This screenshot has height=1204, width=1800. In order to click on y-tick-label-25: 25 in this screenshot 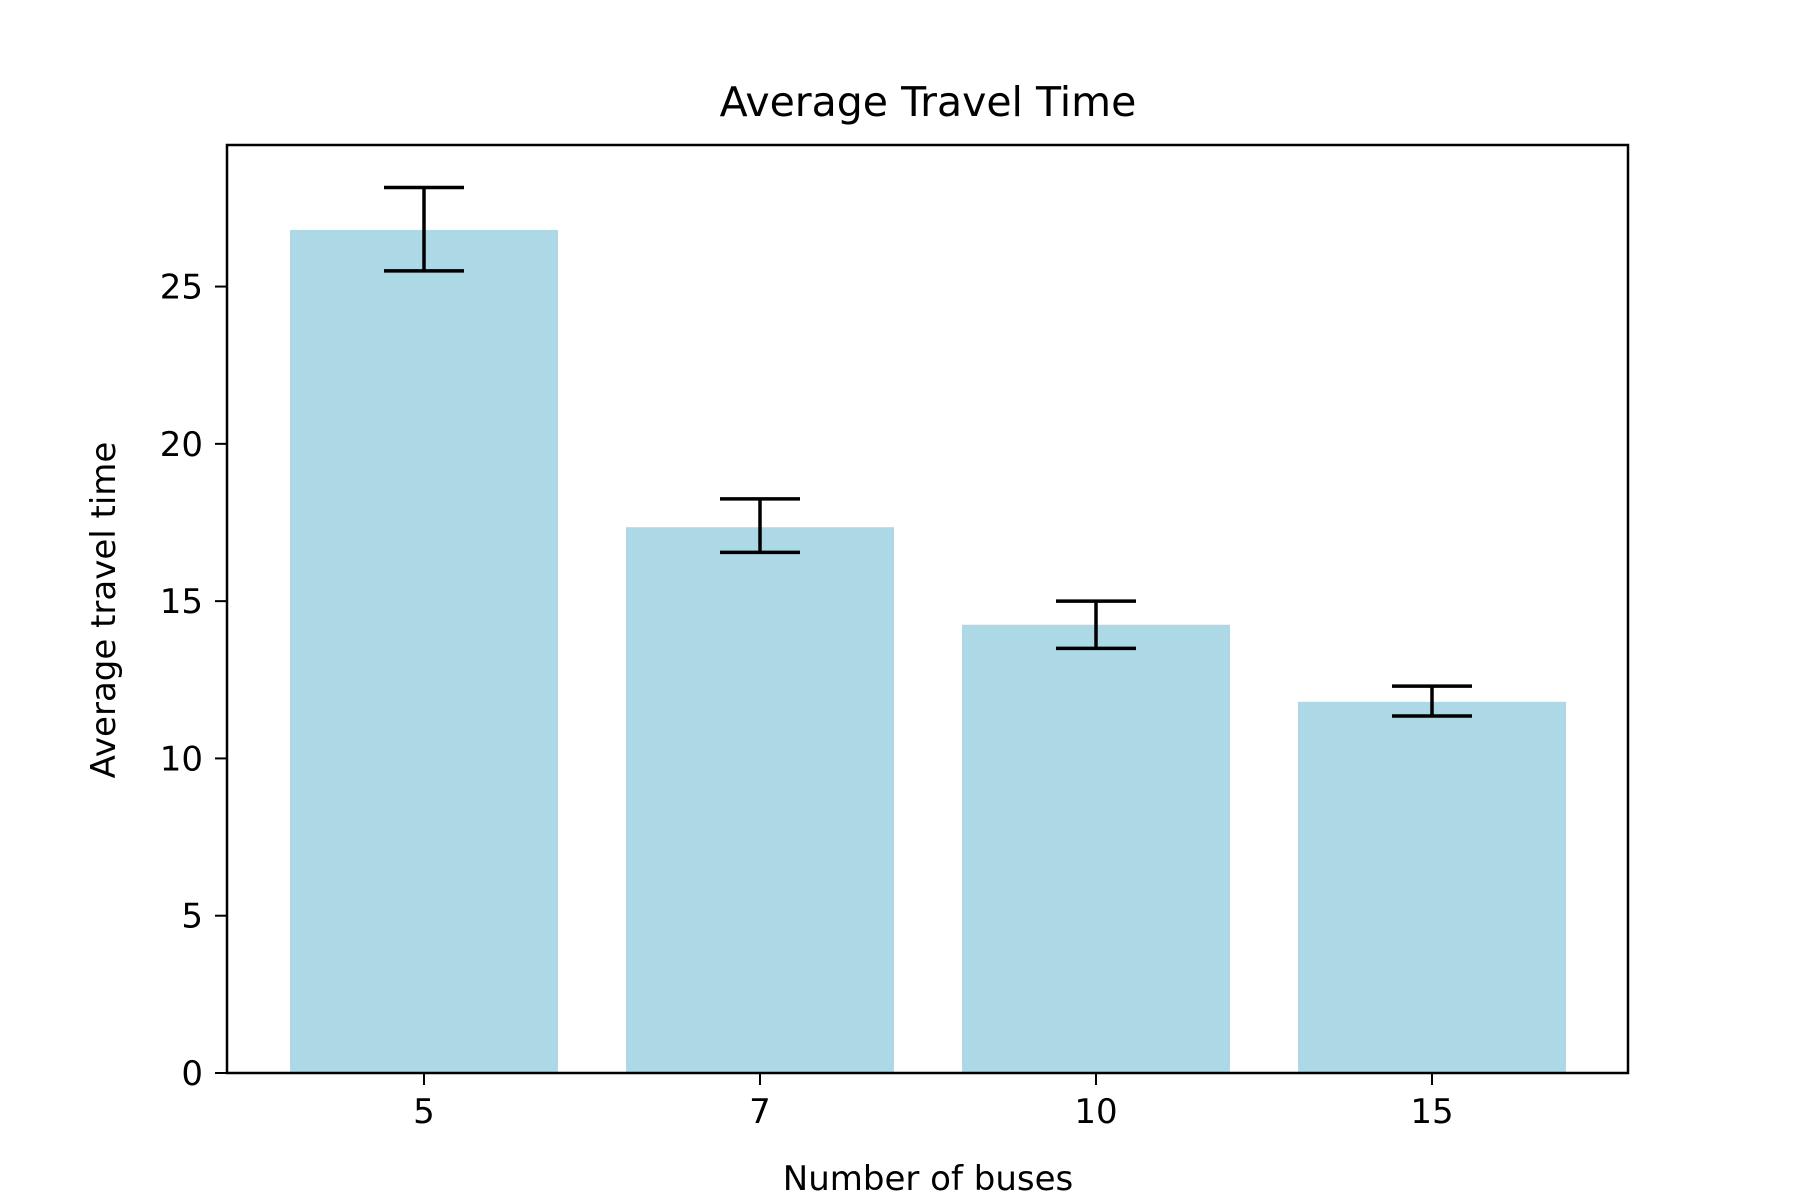, I will do `click(181, 288)`.